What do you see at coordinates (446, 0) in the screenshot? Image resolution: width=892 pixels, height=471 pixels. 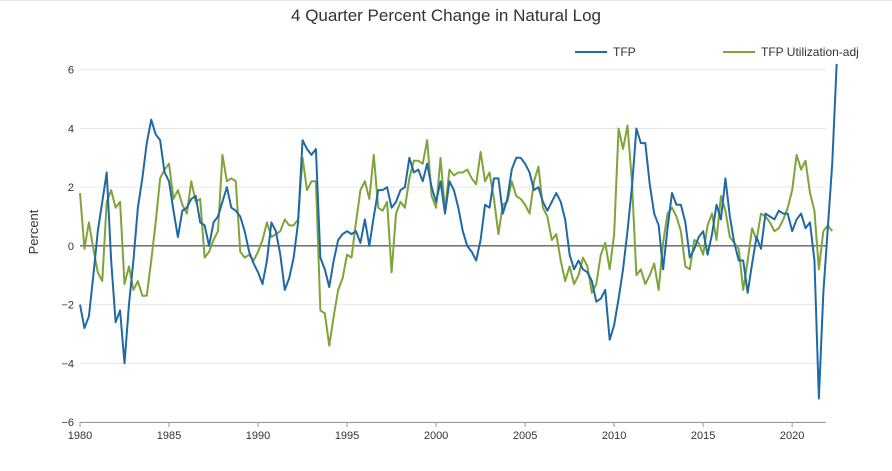 I see `top-border` at bounding box center [446, 0].